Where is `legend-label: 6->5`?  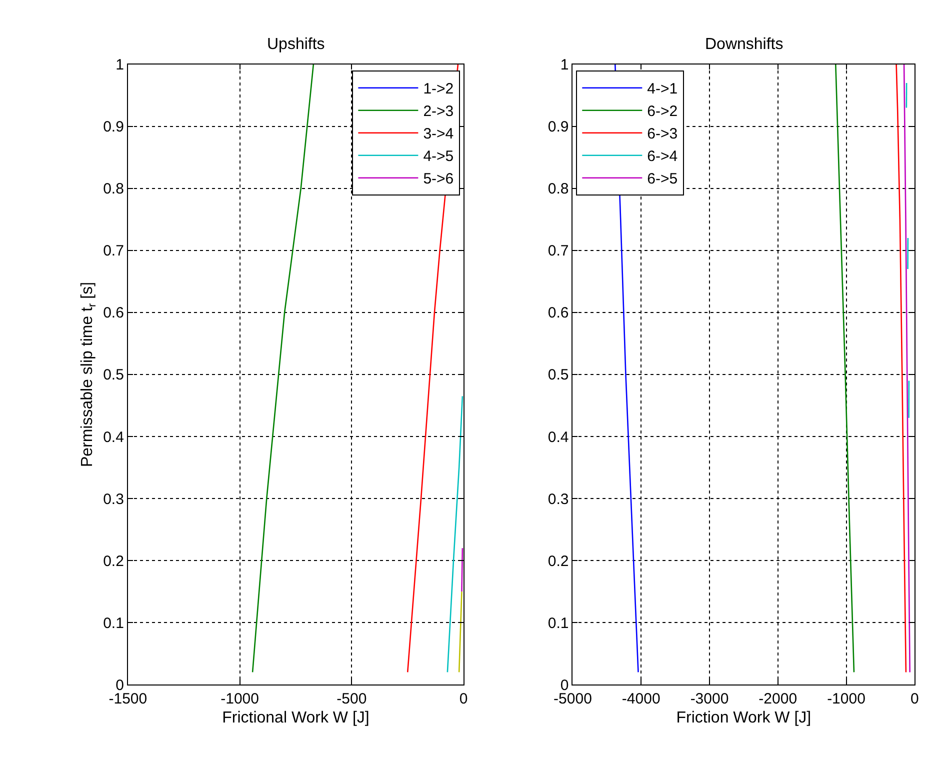
legend-label: 6->5 is located at coordinates (662, 179).